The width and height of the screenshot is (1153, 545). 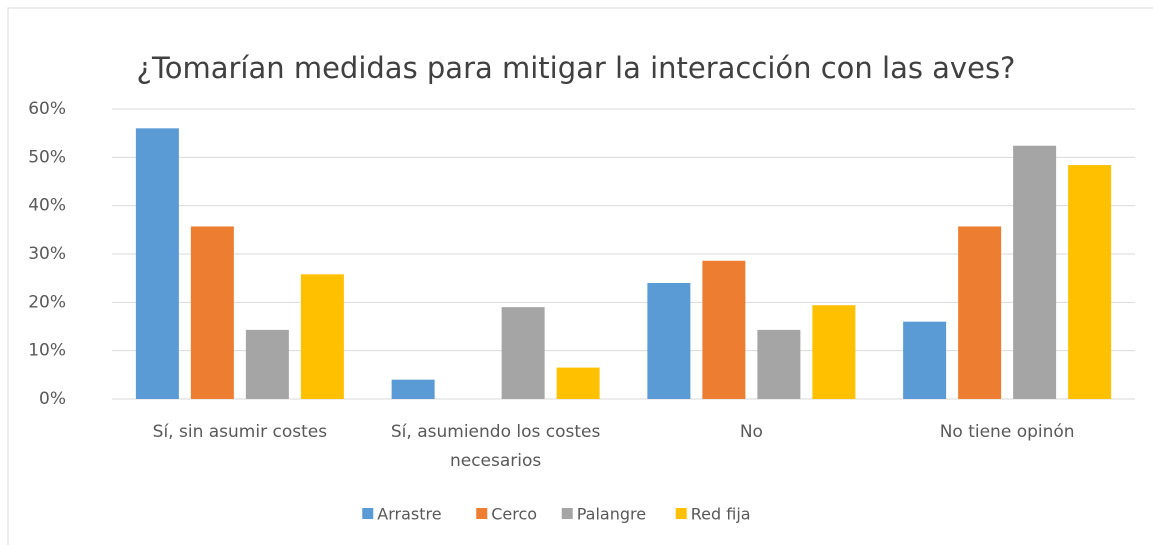 I want to click on legend-label: Palangre, so click(x=611, y=514).